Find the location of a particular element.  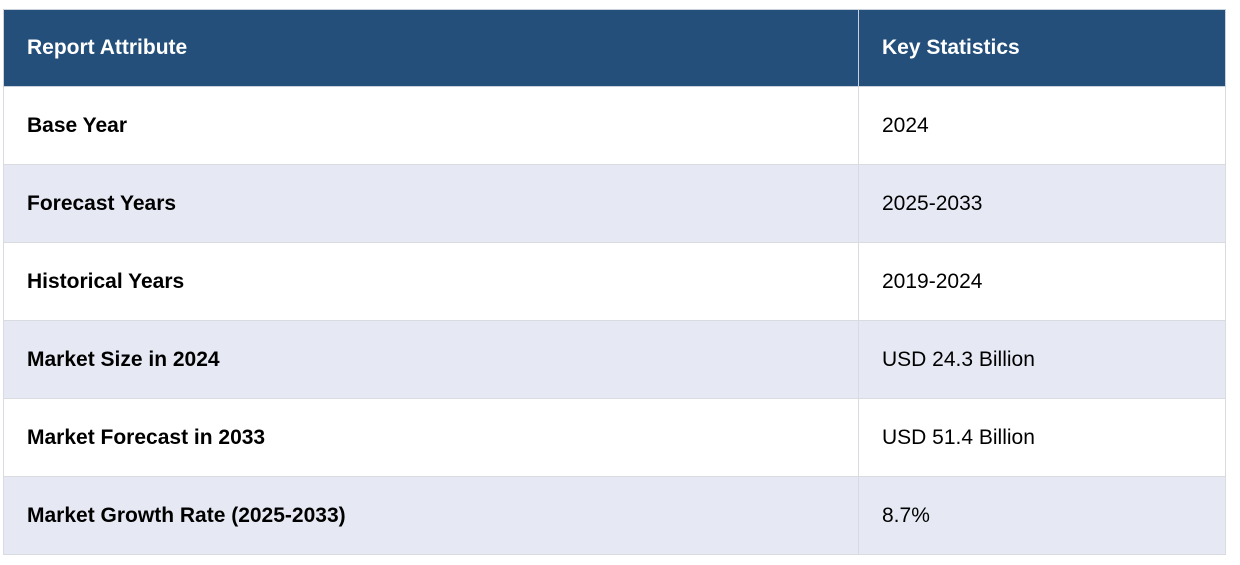

row-attribute-forecast-years: Forecast Years is located at coordinates (431, 203).